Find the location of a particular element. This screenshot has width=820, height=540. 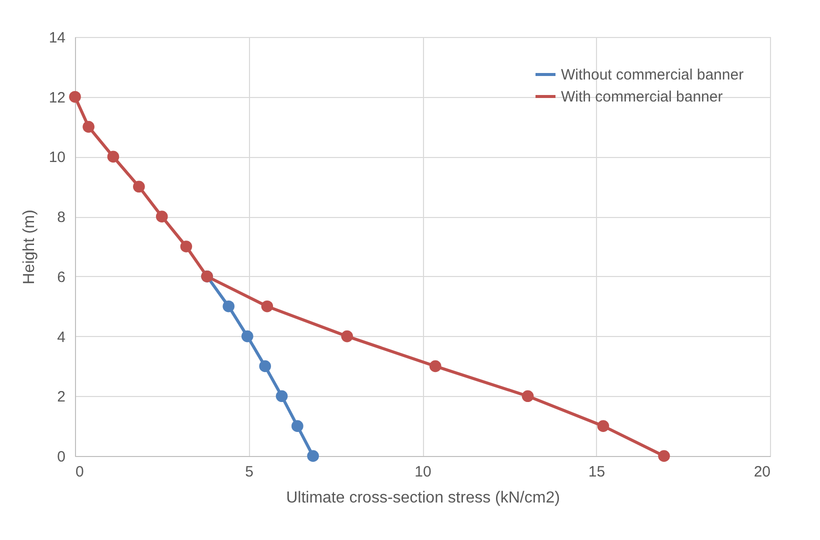

x-tick-label: 20 is located at coordinates (762, 472).